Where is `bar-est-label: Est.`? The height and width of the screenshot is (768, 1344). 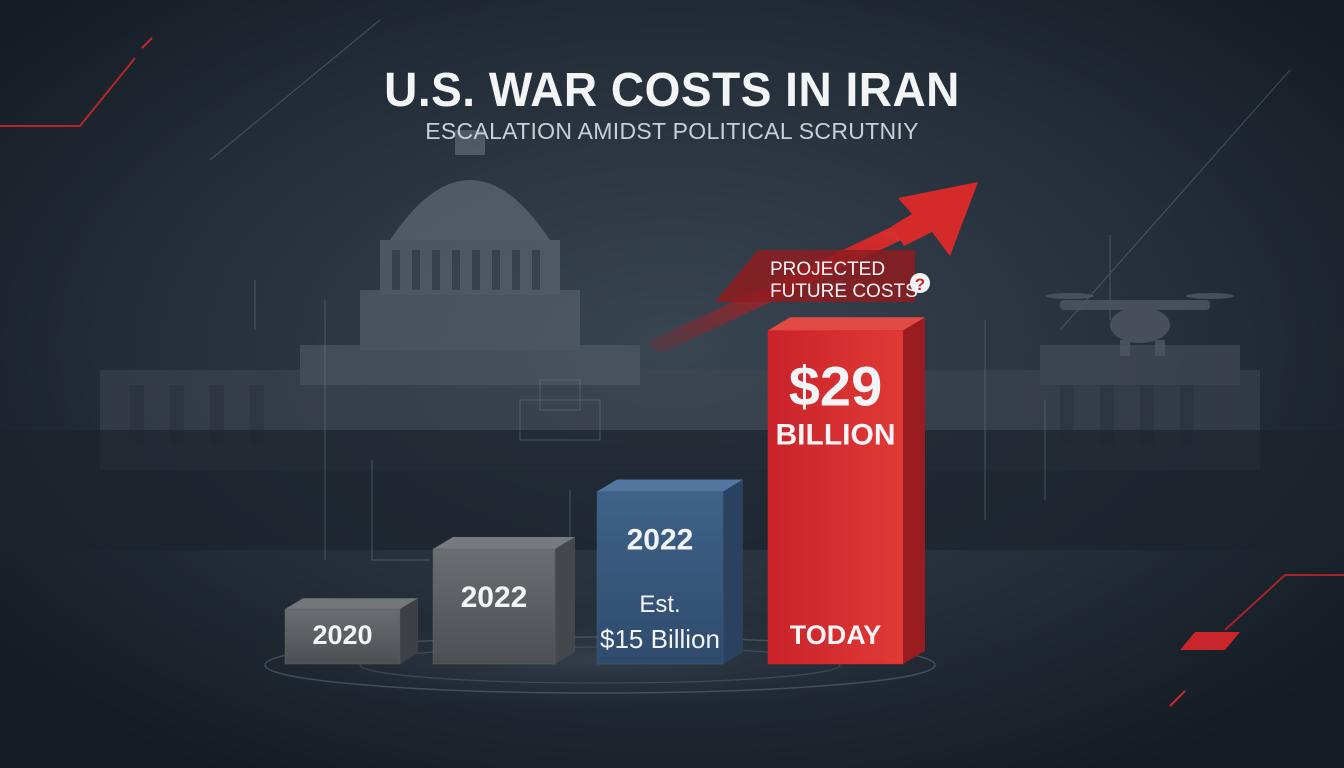 bar-est-label: Est. is located at coordinates (659, 604).